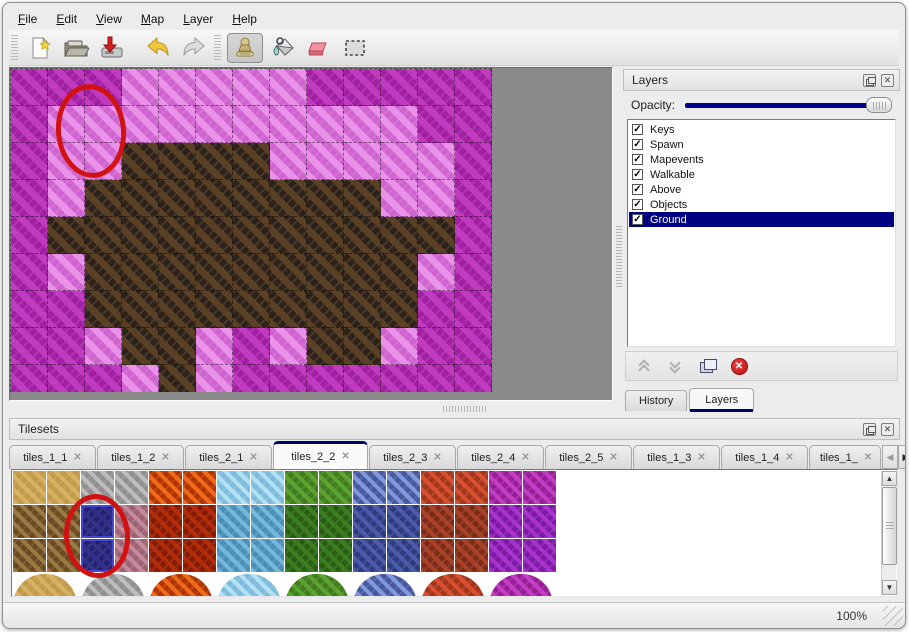 This screenshot has width=909, height=632. I want to click on tileset-tile-rose, so click(131, 521).